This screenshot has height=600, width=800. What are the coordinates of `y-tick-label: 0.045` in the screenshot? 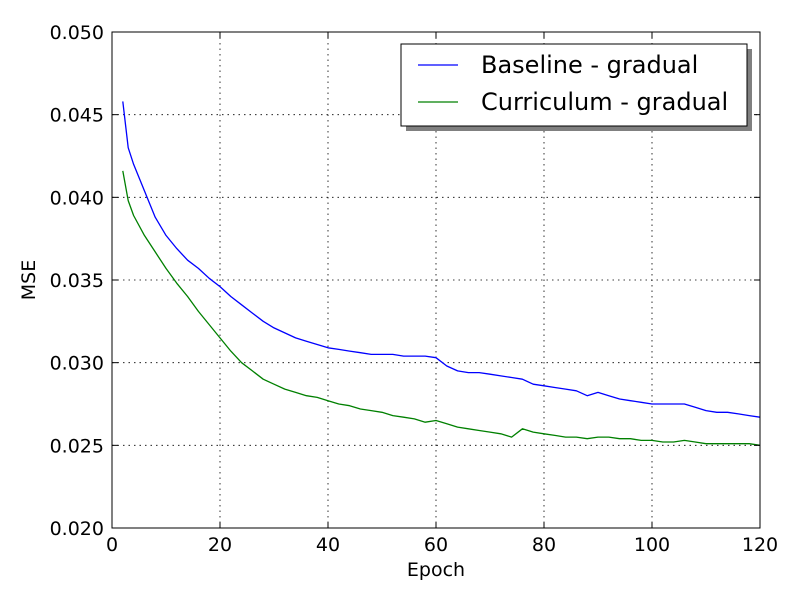 It's located at (77, 116).